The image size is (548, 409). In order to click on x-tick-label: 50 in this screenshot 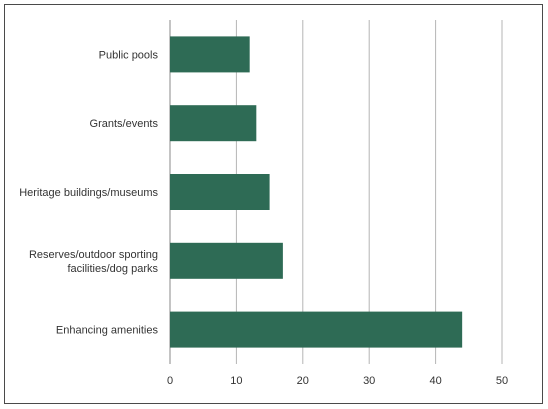, I will do `click(502, 381)`.